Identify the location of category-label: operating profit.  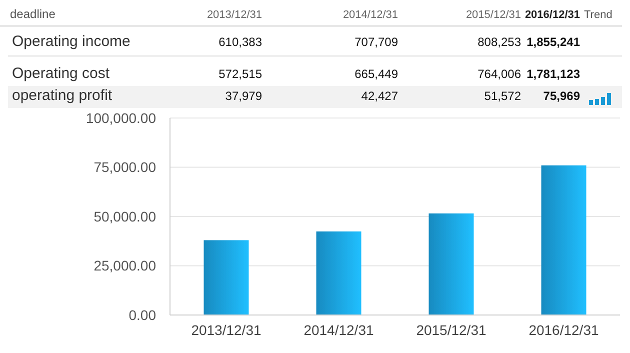
(62, 95).